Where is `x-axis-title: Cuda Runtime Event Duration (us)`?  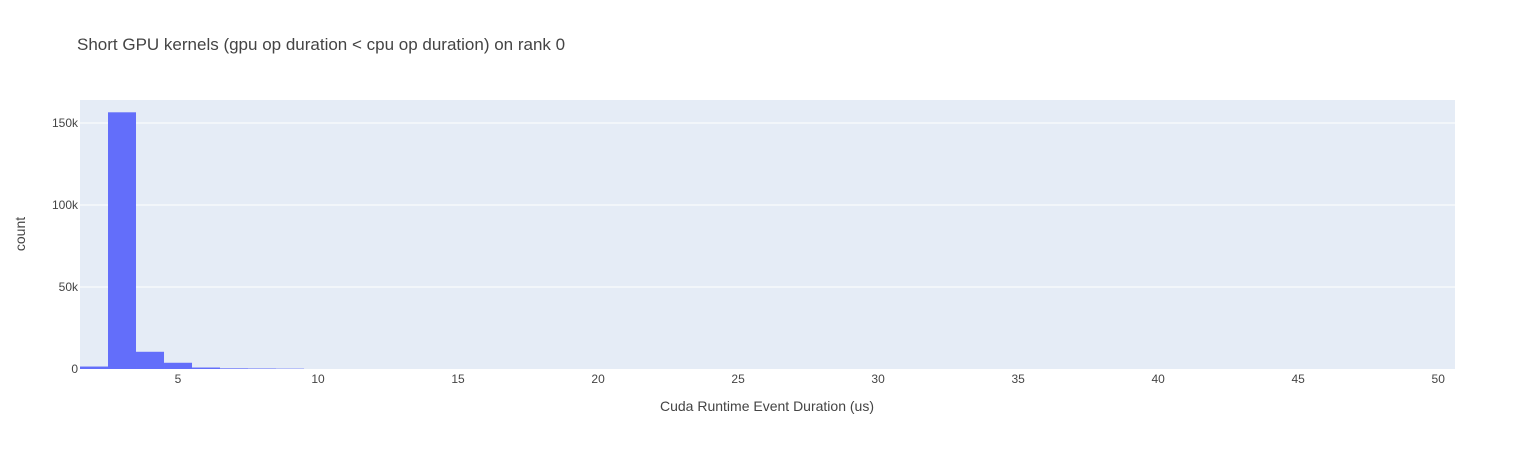 x-axis-title: Cuda Runtime Event Duration (us) is located at coordinates (767, 406).